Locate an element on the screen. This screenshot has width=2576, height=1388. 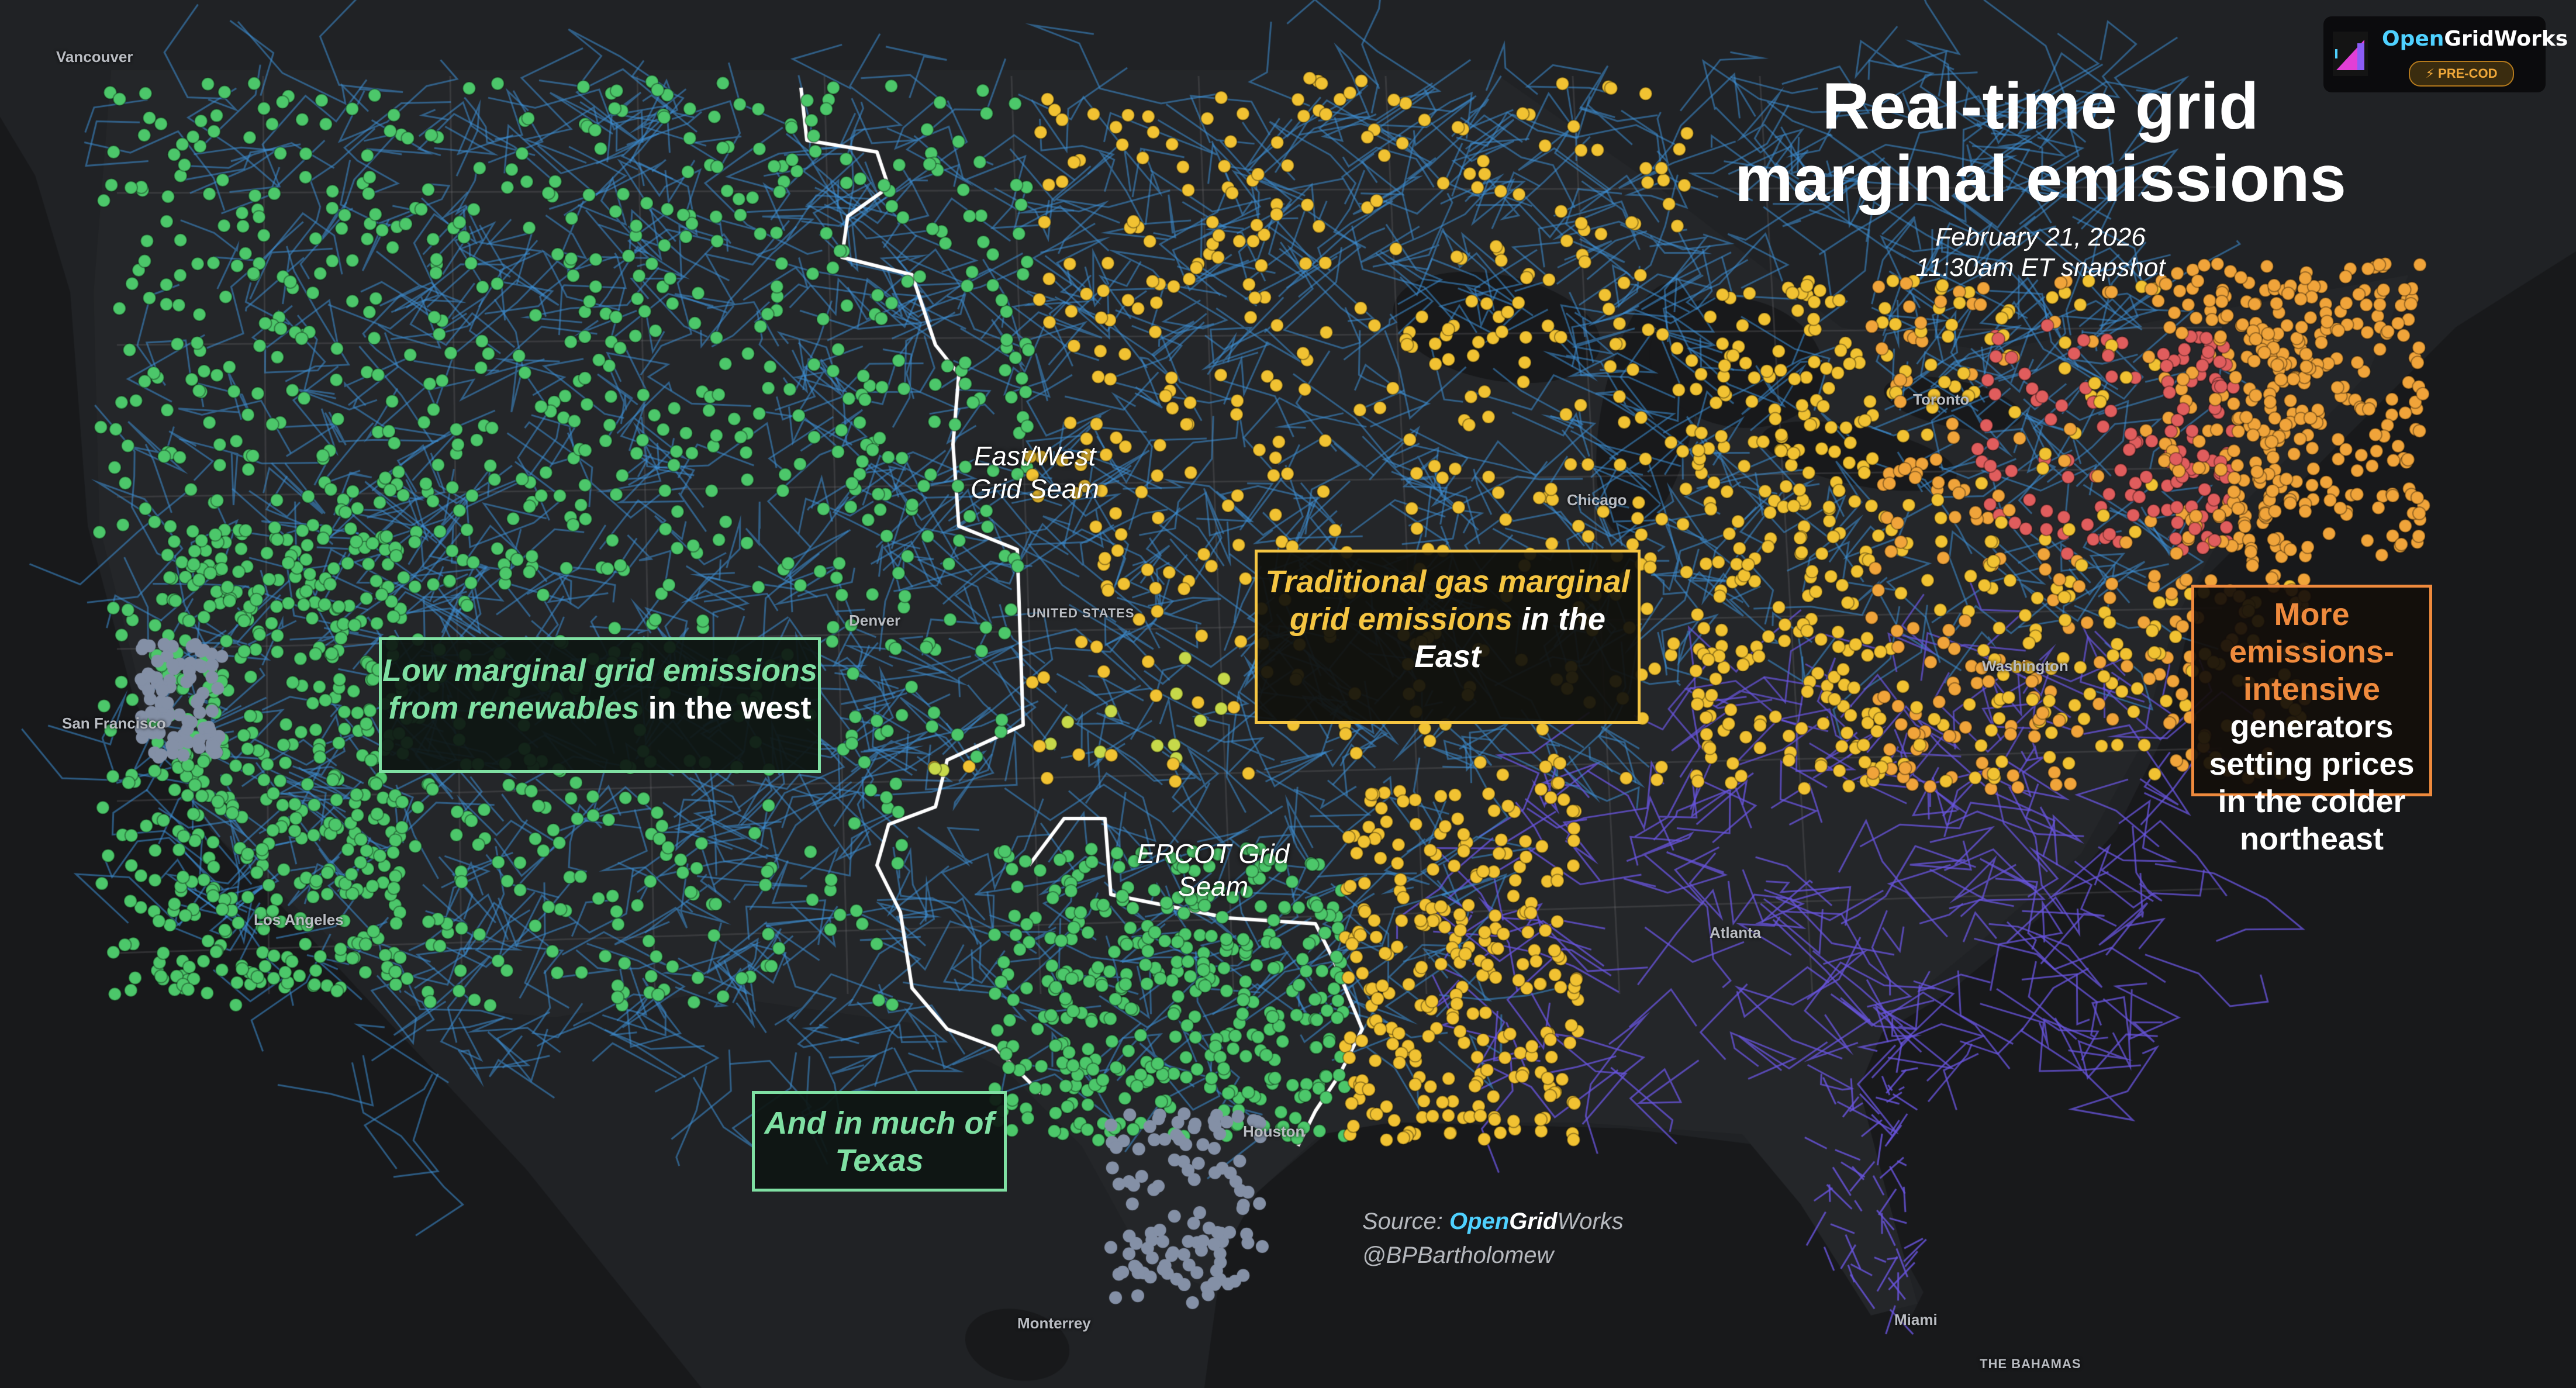
city-label-toronto: Toronto is located at coordinates (1942, 399).